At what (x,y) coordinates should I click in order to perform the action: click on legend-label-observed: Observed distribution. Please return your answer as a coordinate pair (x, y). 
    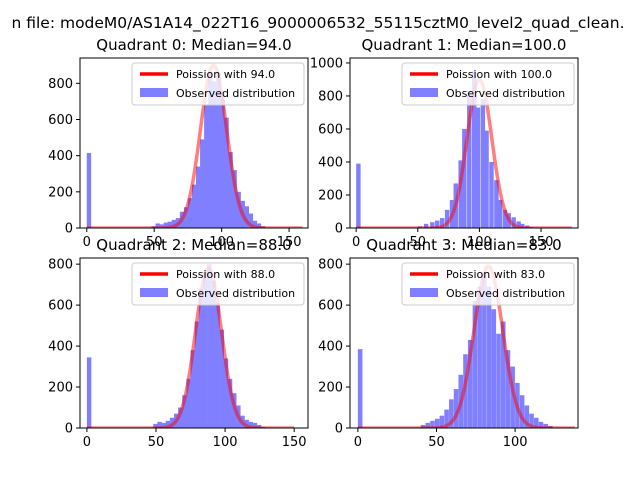
    Looking at the image, I should click on (235, 293).